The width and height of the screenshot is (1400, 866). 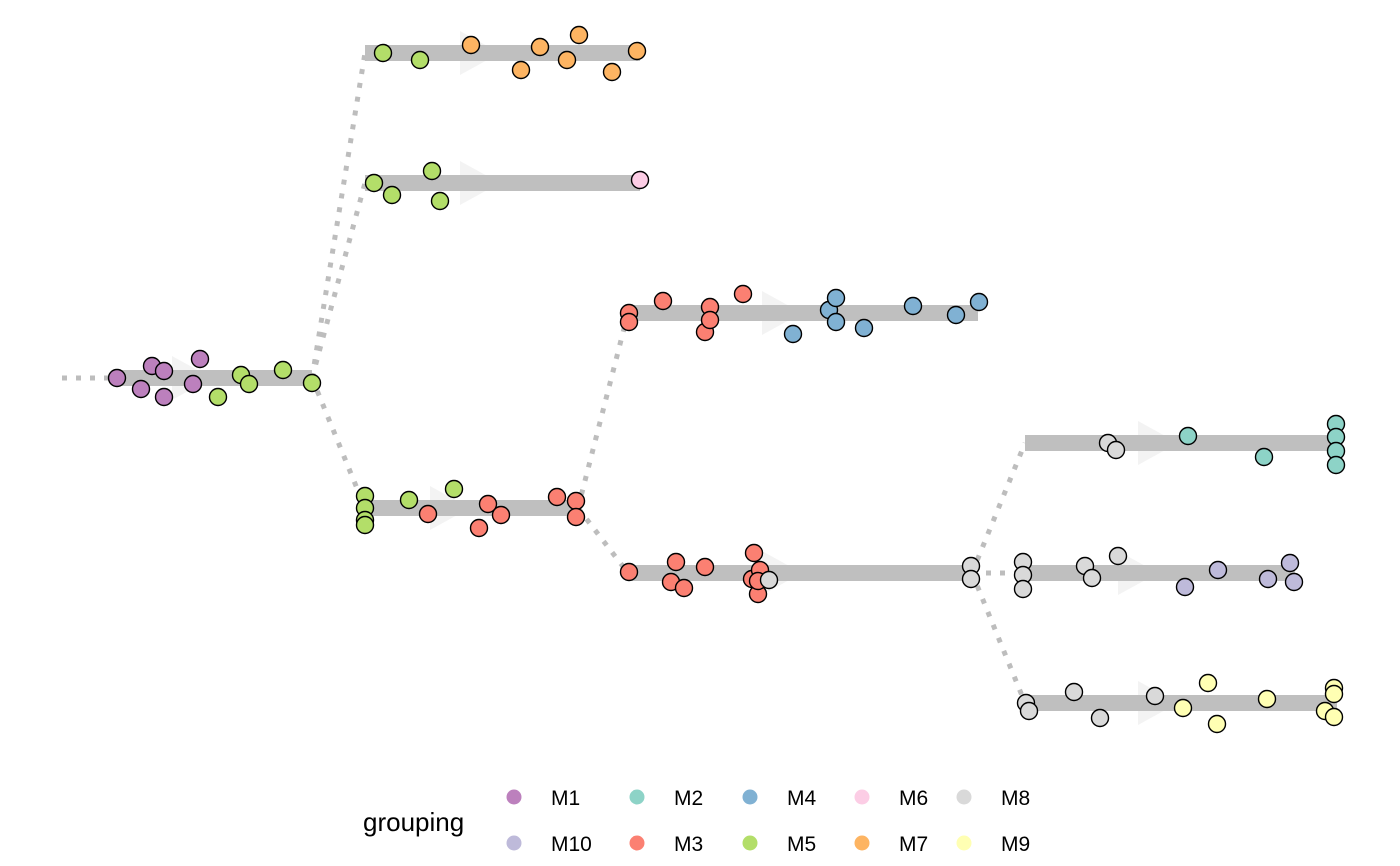 What do you see at coordinates (688, 798) in the screenshot?
I see `legend-label-m2: M2` at bounding box center [688, 798].